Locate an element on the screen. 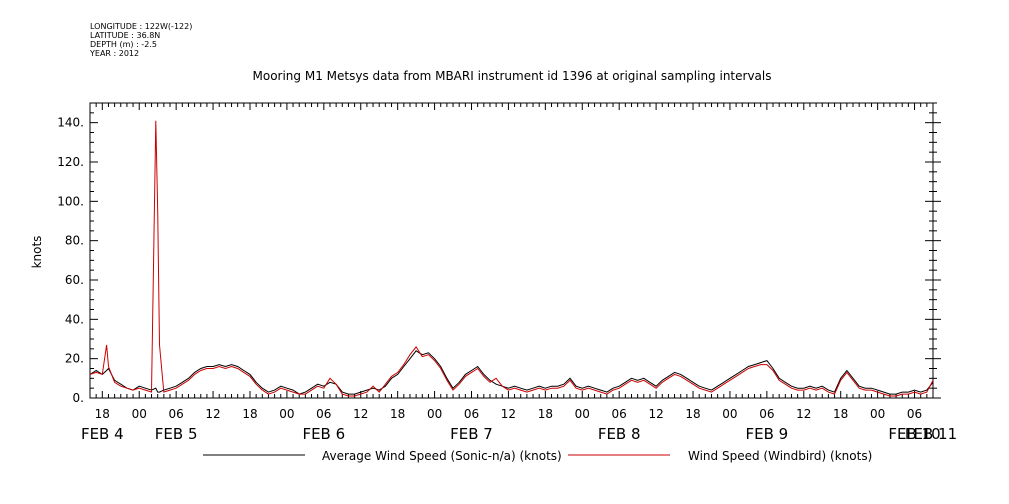 This screenshot has width=1009, height=504. date-label: FEB 10 is located at coordinates (914, 434).